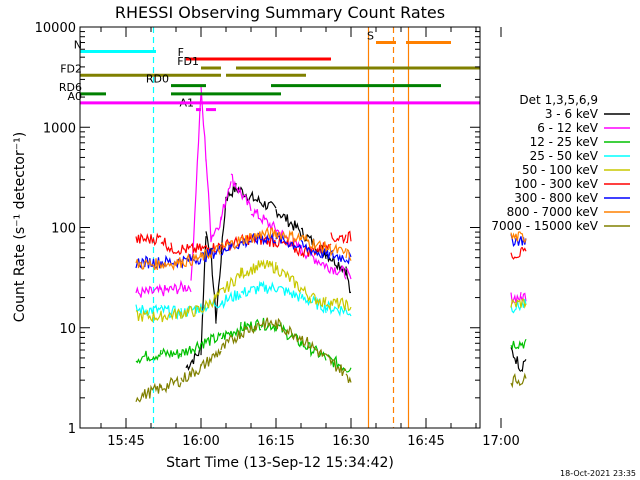 This screenshot has height=480, width=640. I want to click on y-axis-label: Count Rate (s⁻¹ detector⁻¹), so click(20, 227).